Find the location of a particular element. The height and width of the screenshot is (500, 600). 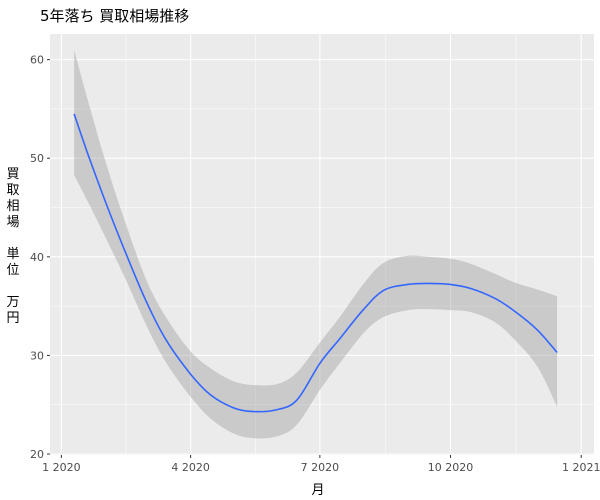

y-tick-label: 20 is located at coordinates (37, 454).